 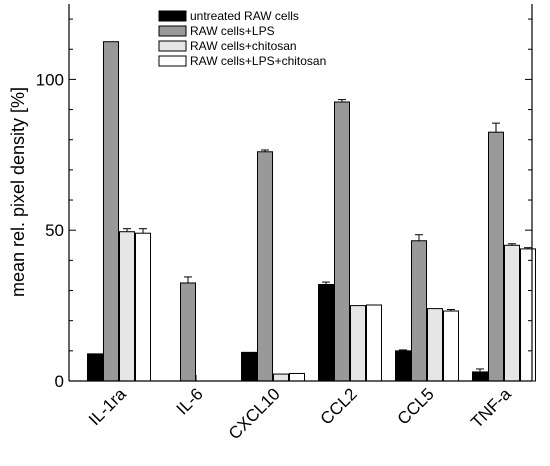 What do you see at coordinates (50, 79) in the screenshot?
I see `y-tick-label: 100` at bounding box center [50, 79].